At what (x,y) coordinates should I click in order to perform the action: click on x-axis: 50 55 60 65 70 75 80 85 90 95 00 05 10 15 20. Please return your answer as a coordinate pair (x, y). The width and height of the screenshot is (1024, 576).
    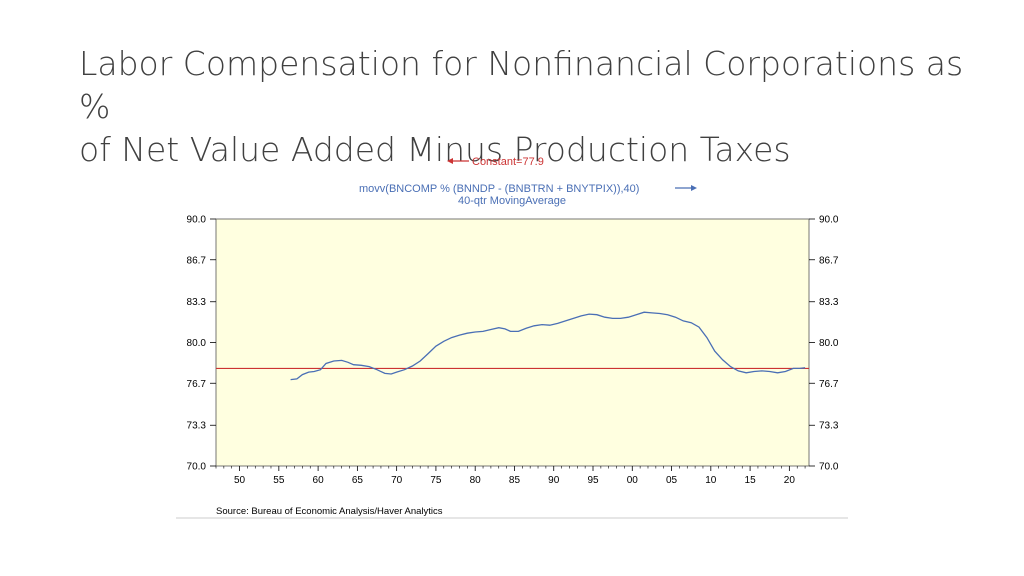
    Looking at the image, I should click on (510, 476).